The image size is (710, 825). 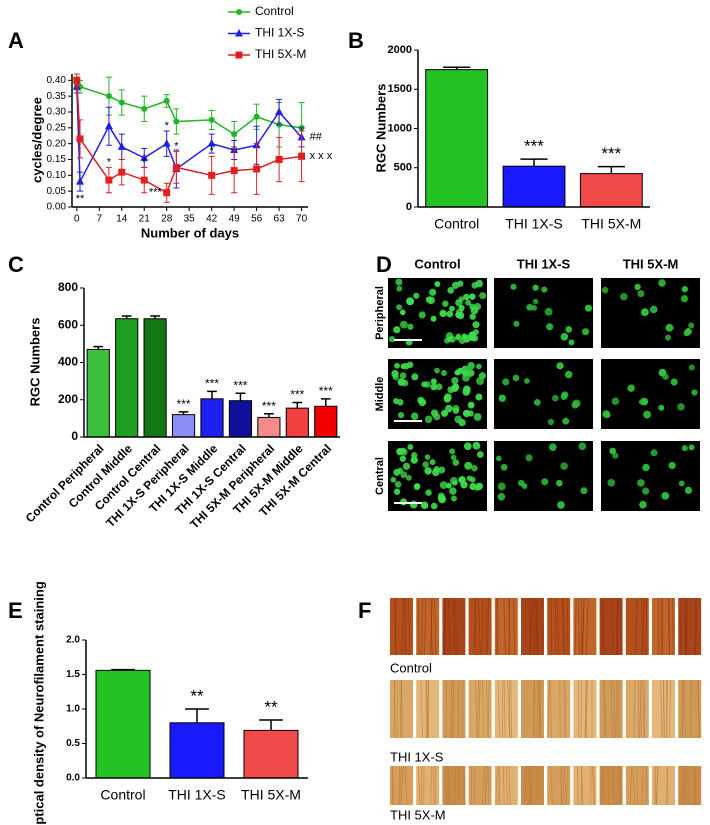 I want to click on legend-marker, so click(x=239, y=33).